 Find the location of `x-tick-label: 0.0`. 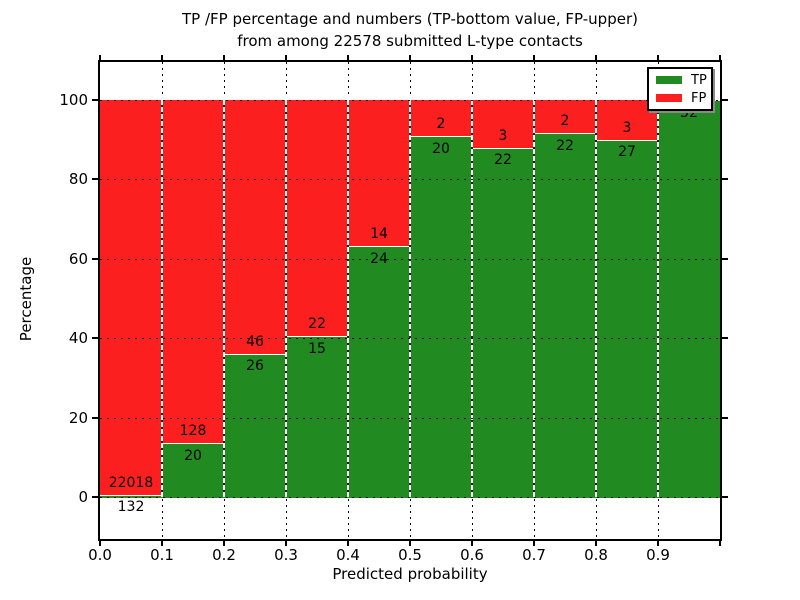

x-tick-label: 0.0 is located at coordinates (100, 555).